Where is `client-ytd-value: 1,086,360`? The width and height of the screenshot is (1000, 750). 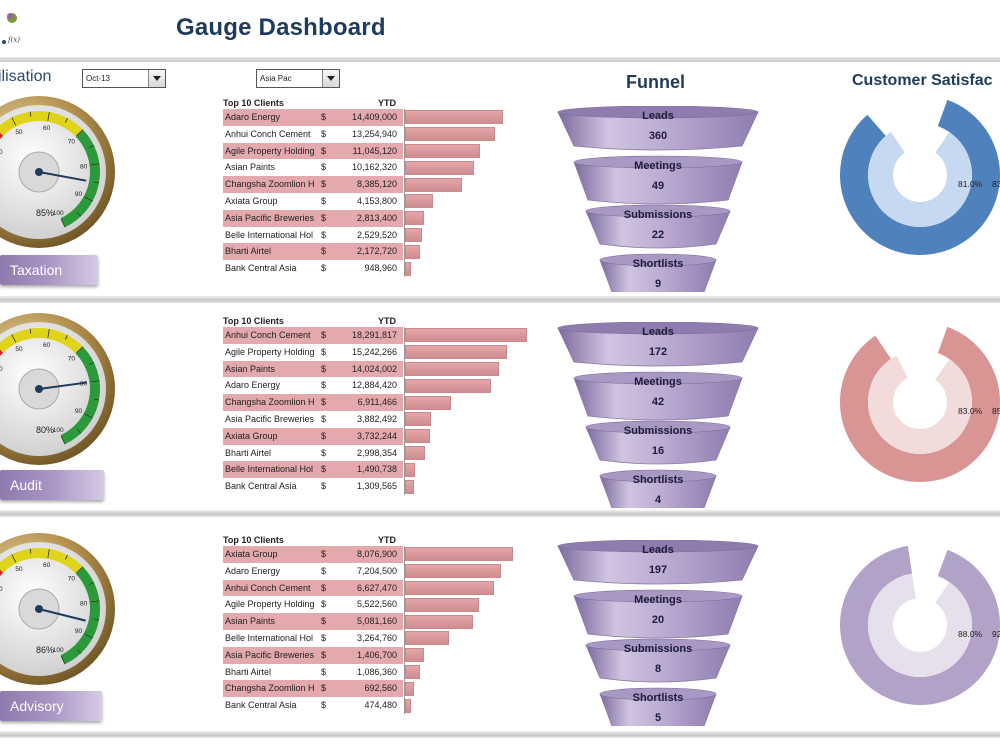 client-ytd-value: 1,086,360 is located at coordinates (376, 671).